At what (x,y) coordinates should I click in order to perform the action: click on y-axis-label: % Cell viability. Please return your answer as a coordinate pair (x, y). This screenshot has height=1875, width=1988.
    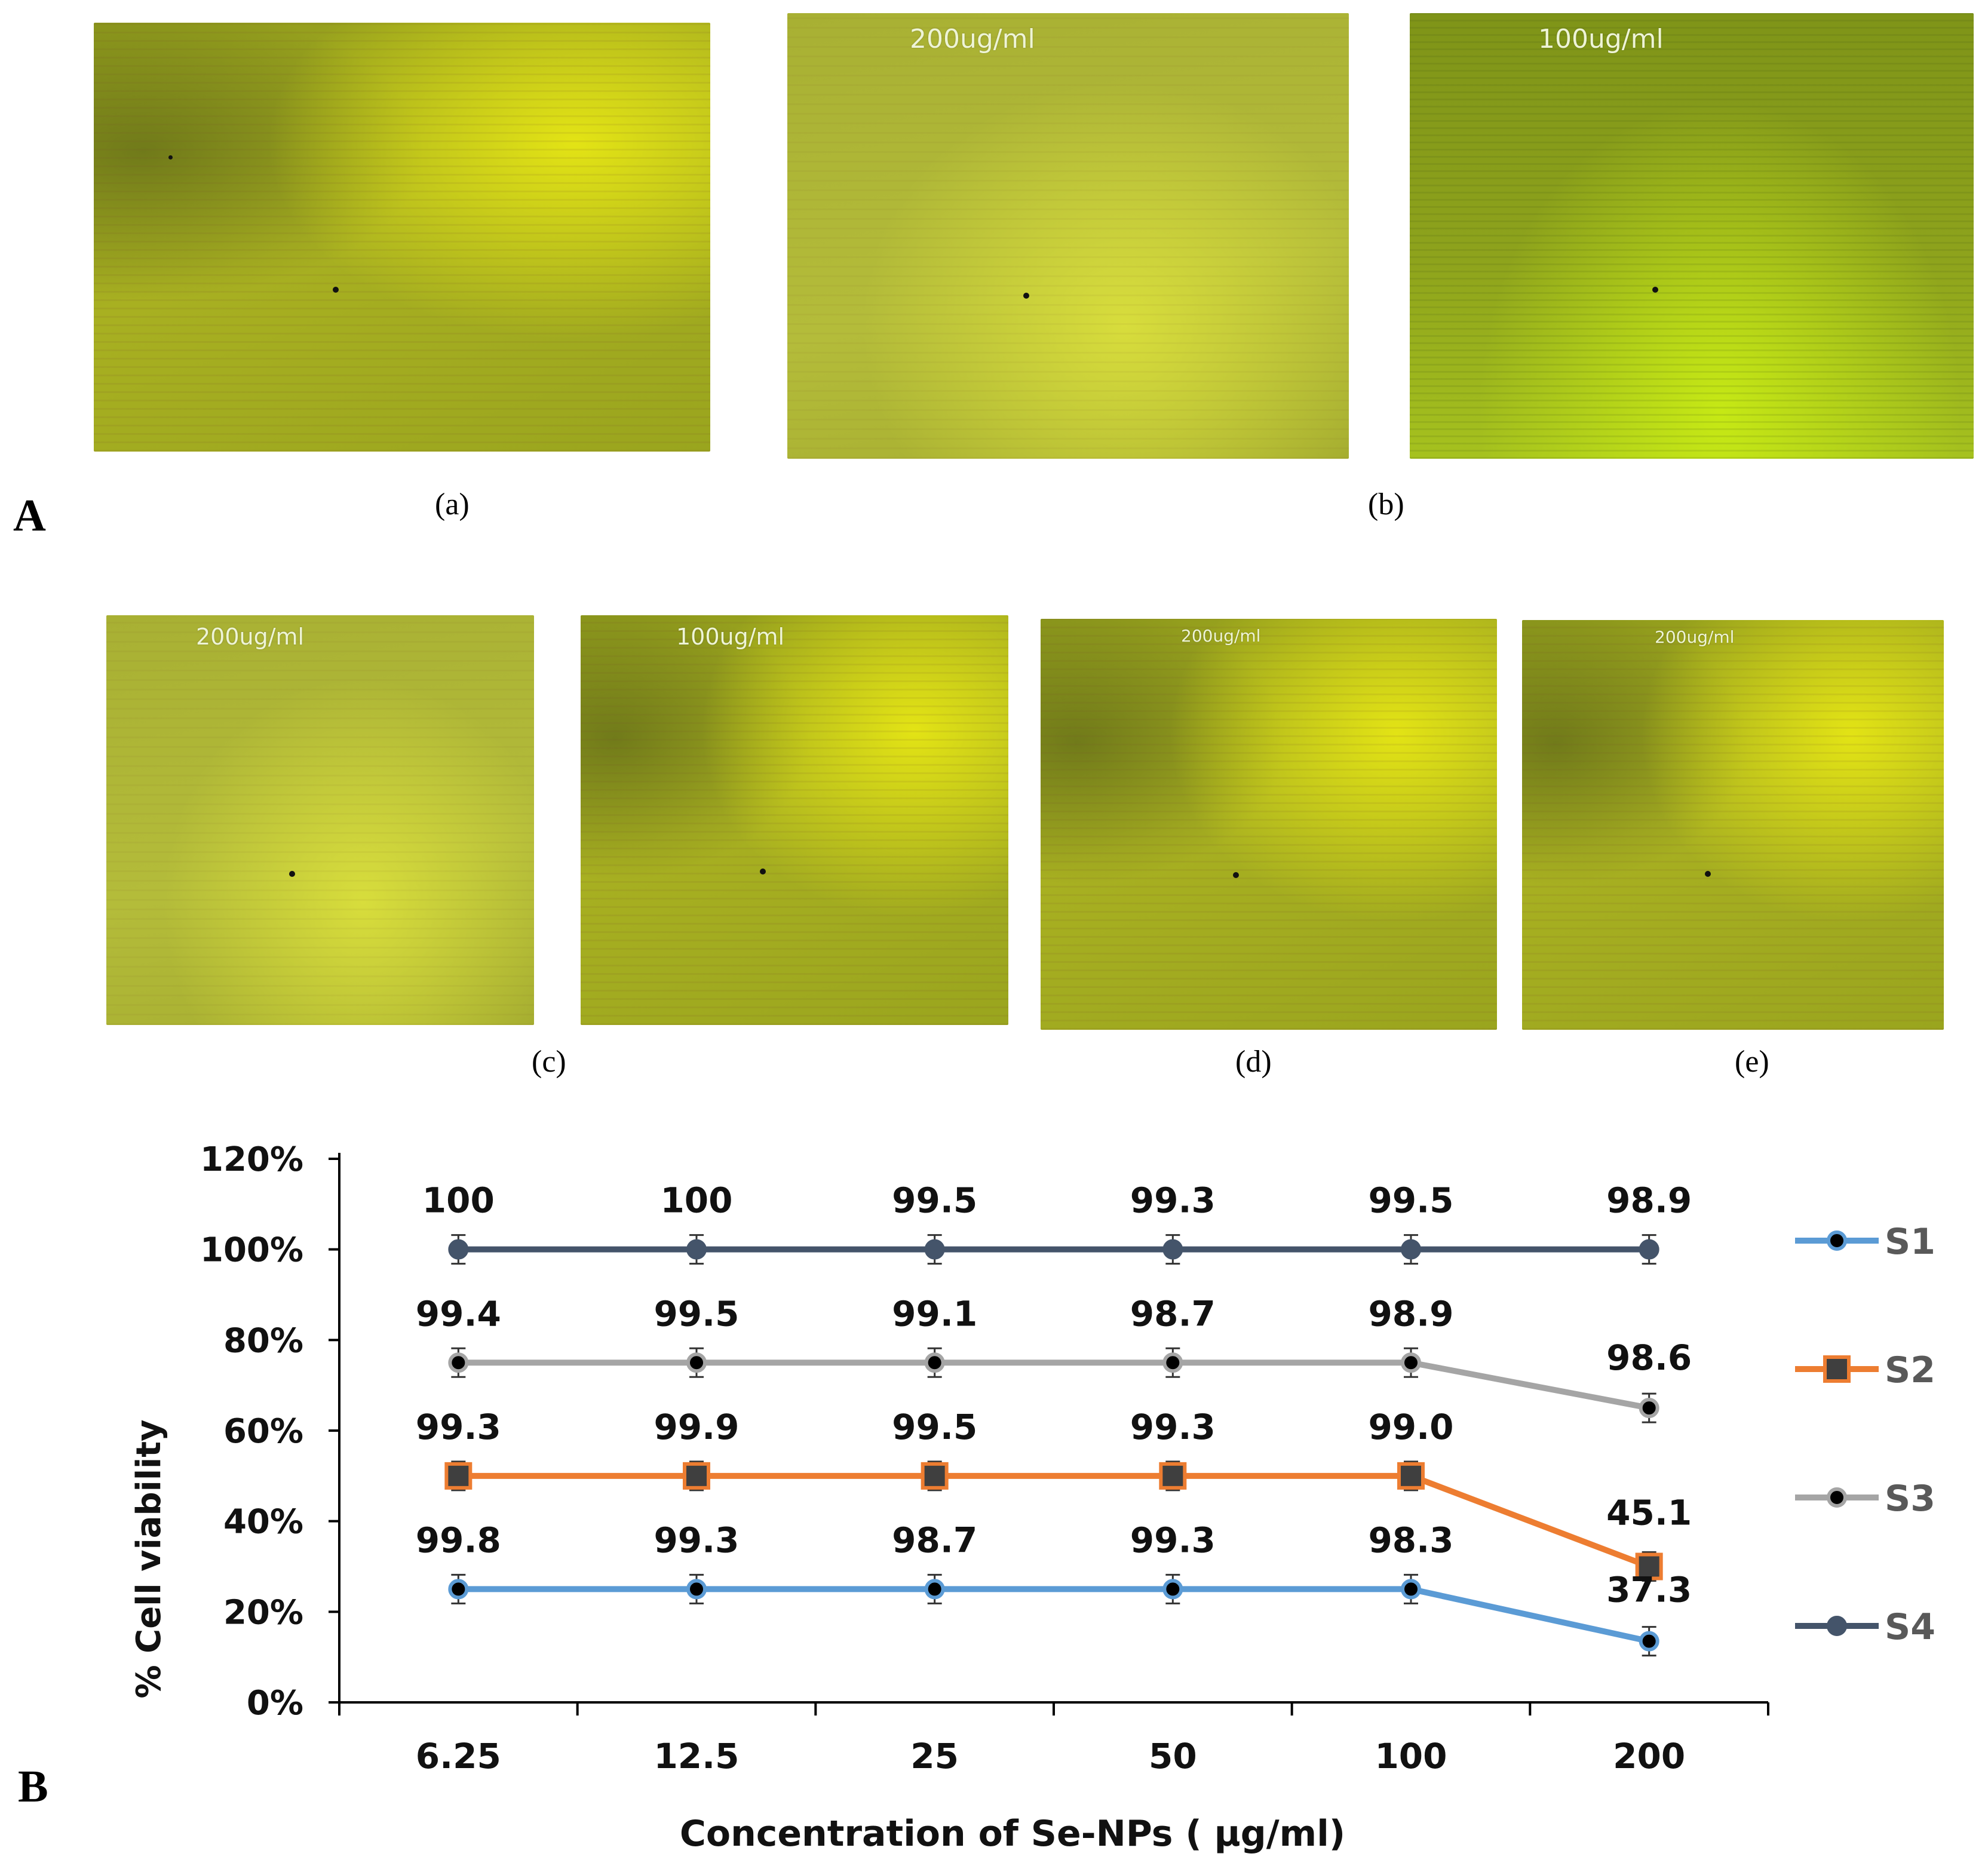
    Looking at the image, I should click on (149, 1558).